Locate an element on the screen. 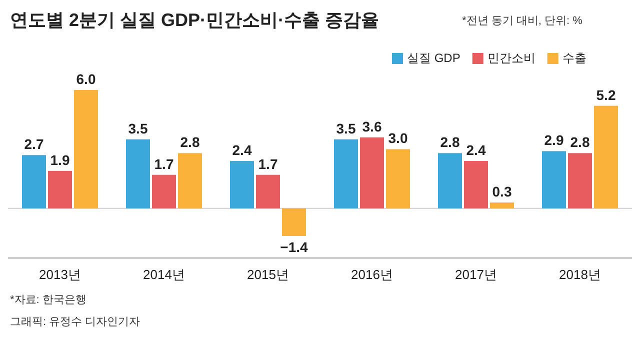 The height and width of the screenshot is (341, 640). data-label: 6.0 is located at coordinates (86, 79).